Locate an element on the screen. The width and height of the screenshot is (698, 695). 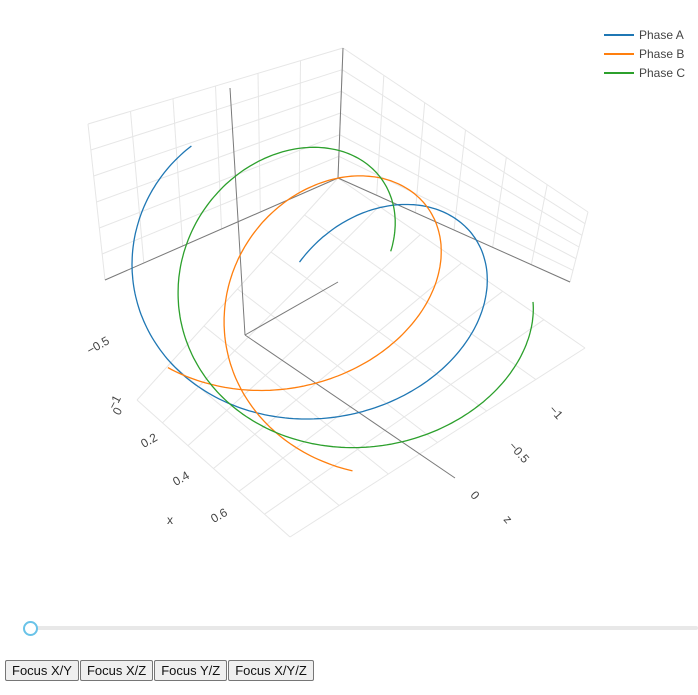
x-axis-label: x is located at coordinates (170, 520).